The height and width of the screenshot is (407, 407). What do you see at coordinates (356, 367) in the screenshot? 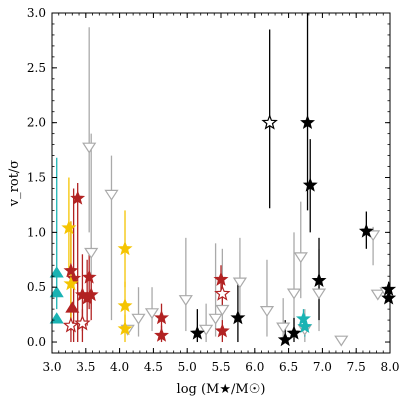
I see `x-tick-label: 7.5` at bounding box center [356, 367].